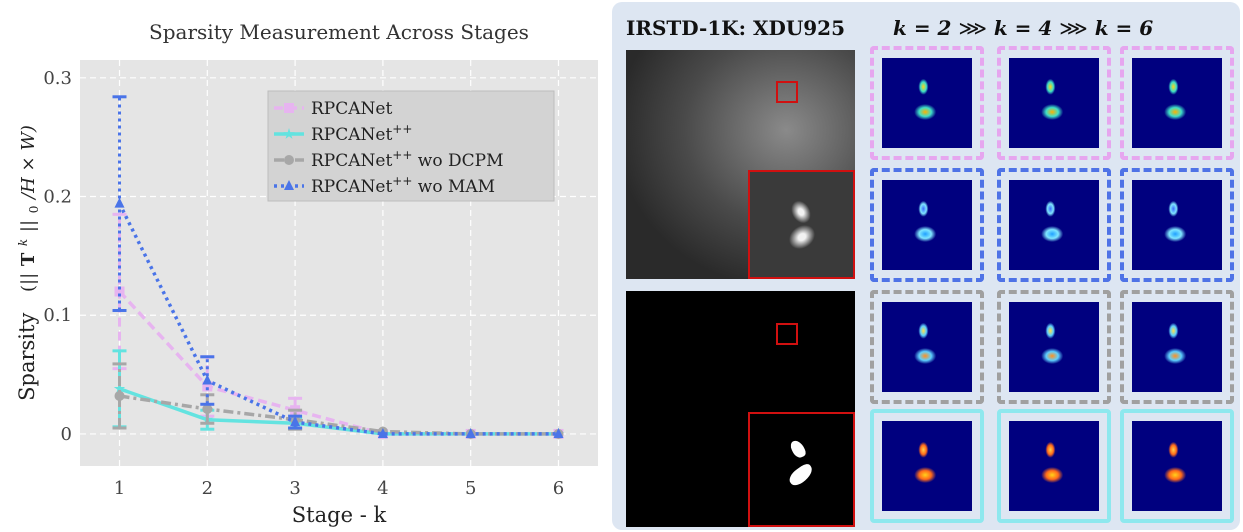 The height and width of the screenshot is (532, 1243). I want to click on chart-title: Sparsity Measurement Across Stages, so click(339, 32).